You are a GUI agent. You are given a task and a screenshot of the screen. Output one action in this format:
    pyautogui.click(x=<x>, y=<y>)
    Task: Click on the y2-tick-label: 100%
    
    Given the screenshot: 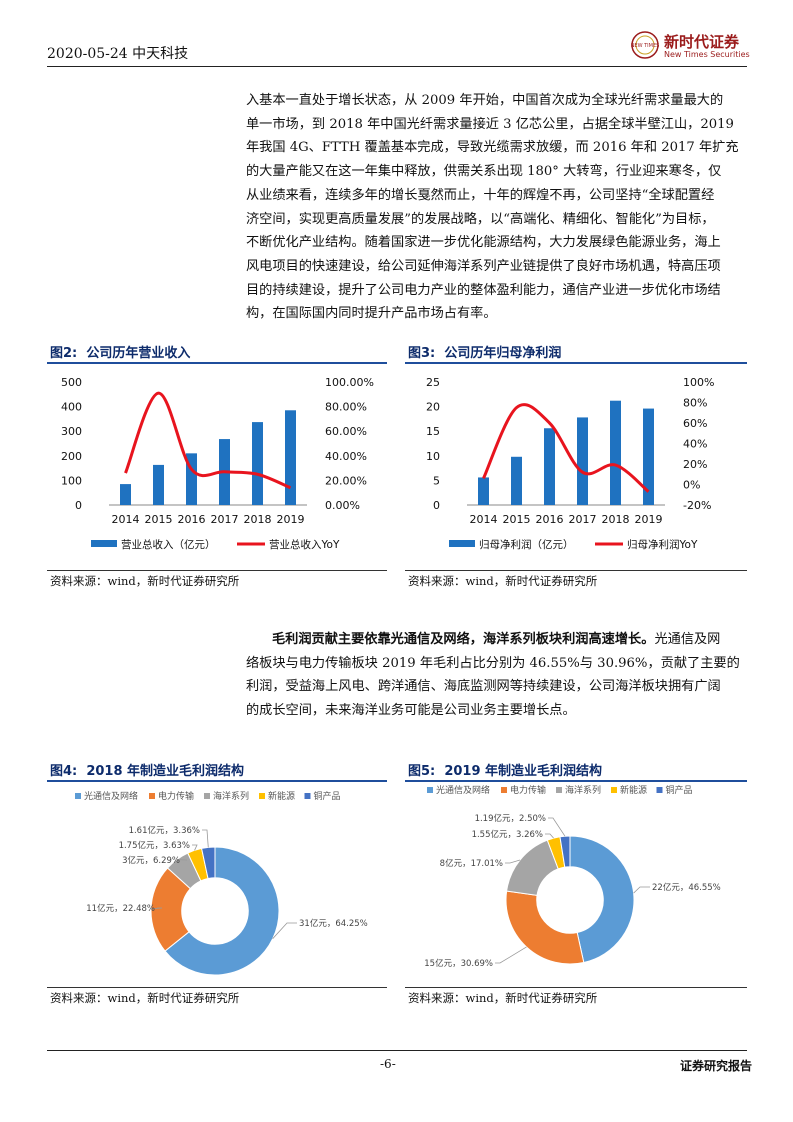 What is the action you would take?
    pyautogui.click(x=698, y=382)
    